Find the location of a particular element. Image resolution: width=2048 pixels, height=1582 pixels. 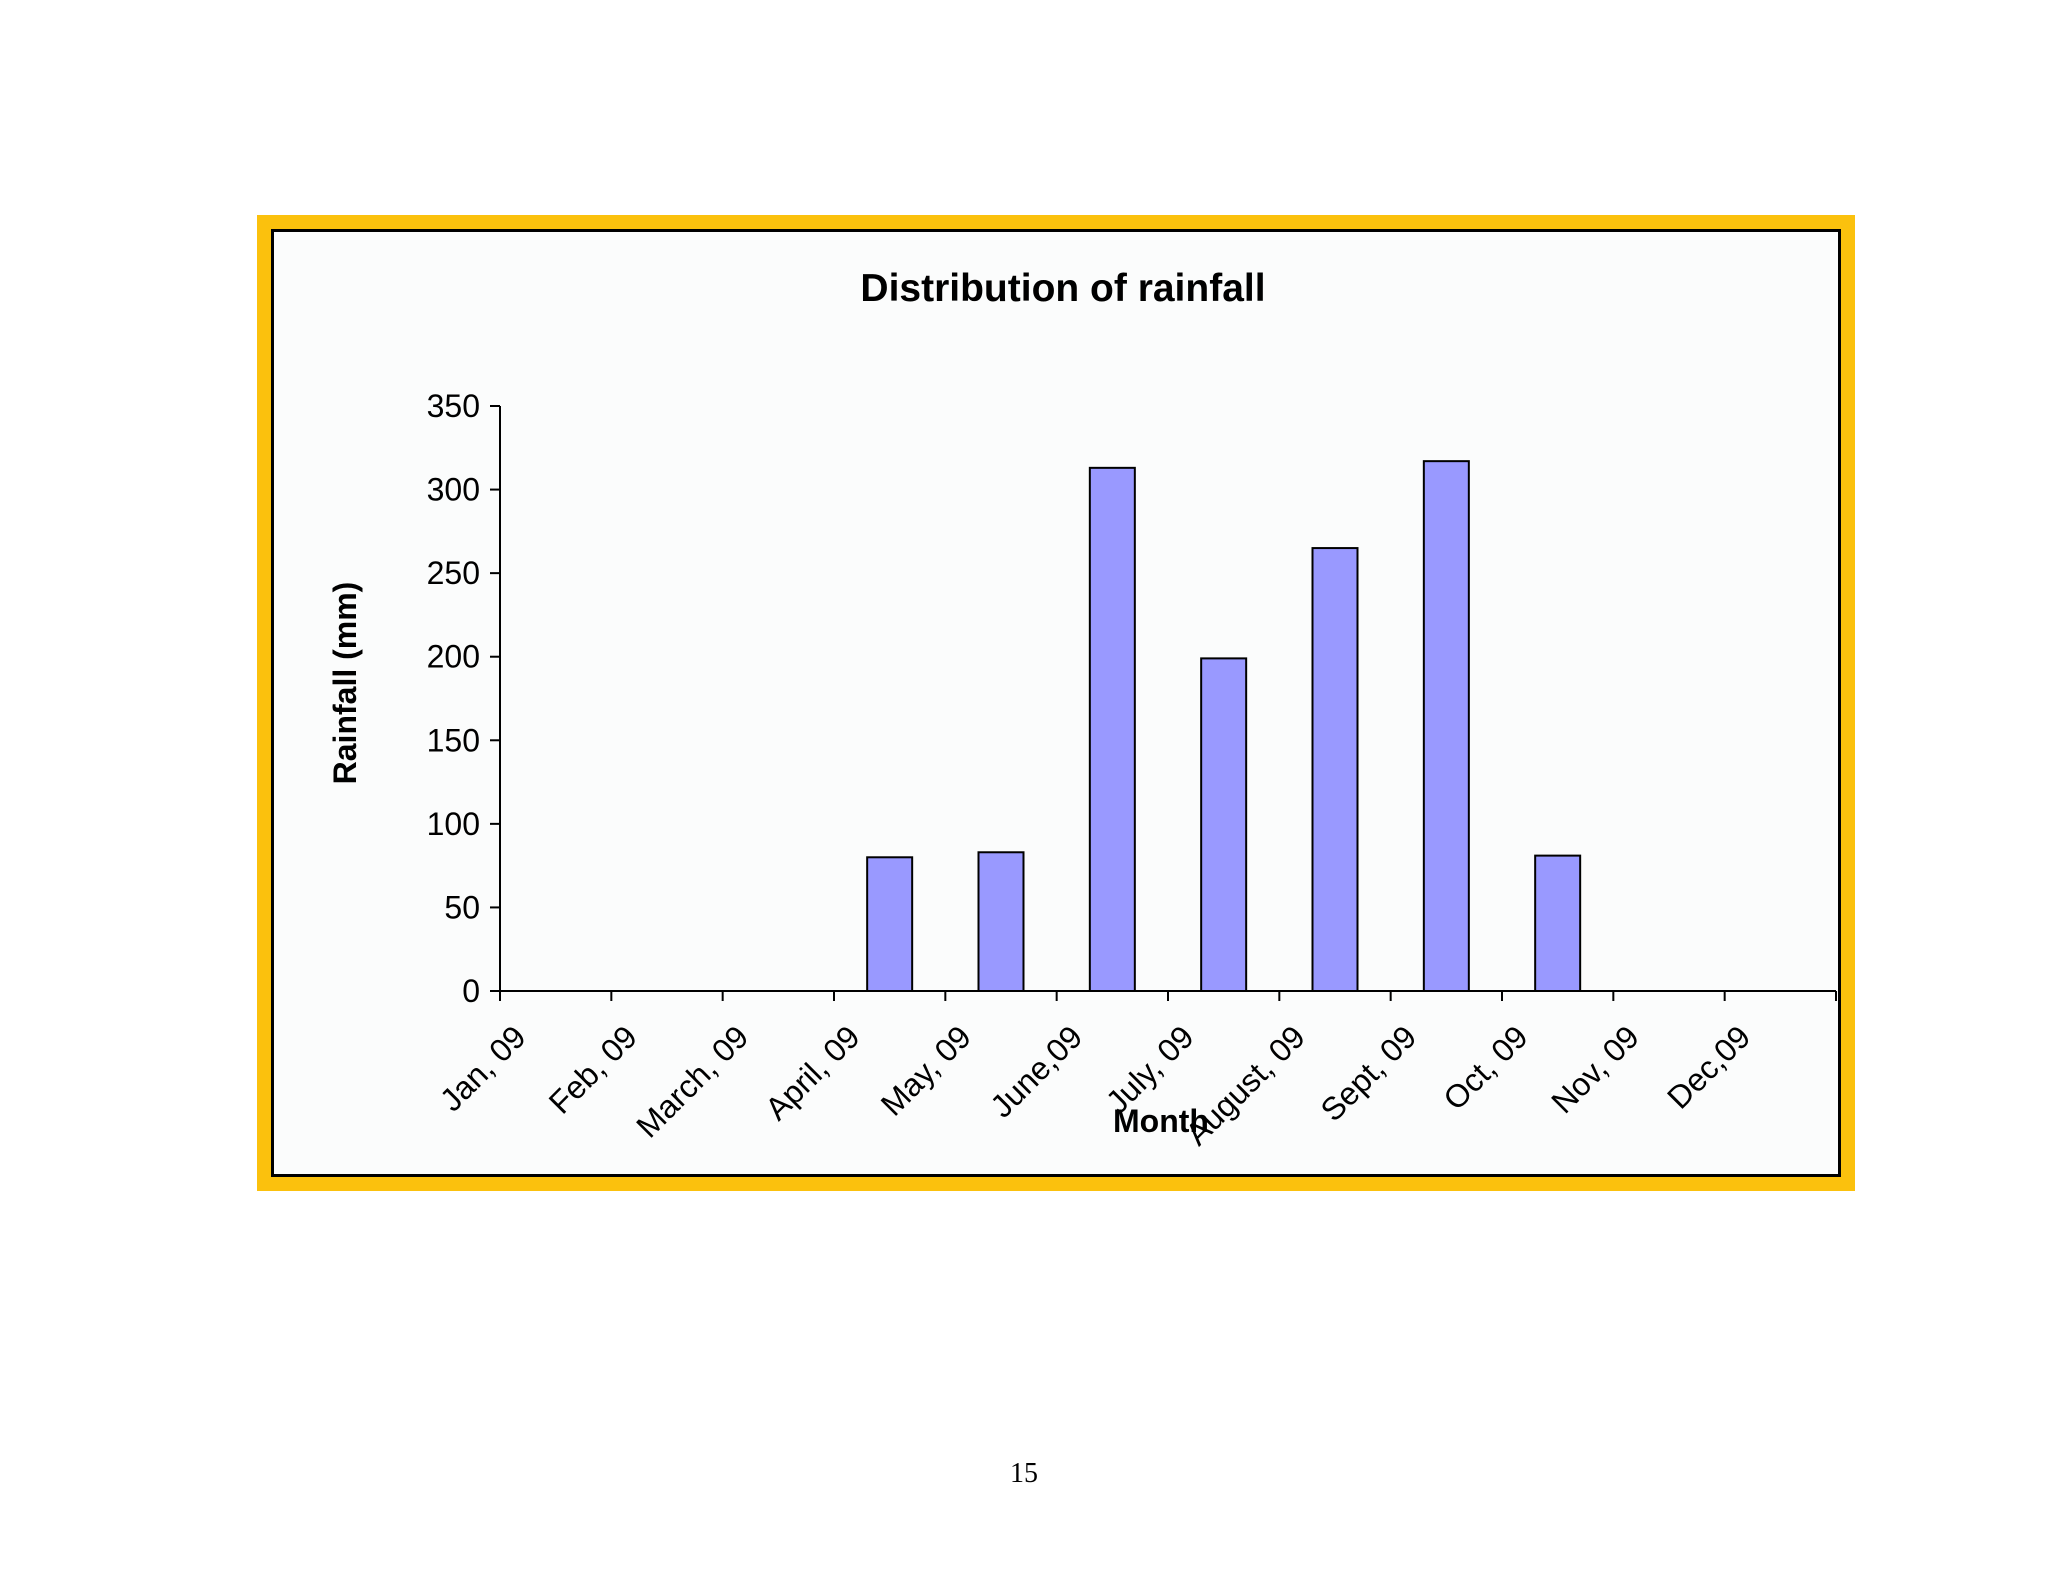

x-tick-label: Dec,09 is located at coordinates (1708, 1066).